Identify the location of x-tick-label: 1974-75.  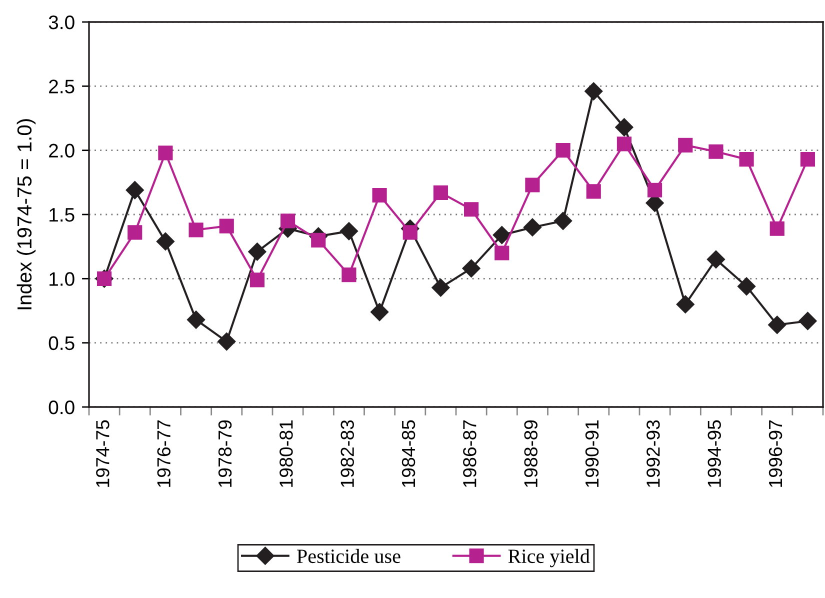
(103, 453).